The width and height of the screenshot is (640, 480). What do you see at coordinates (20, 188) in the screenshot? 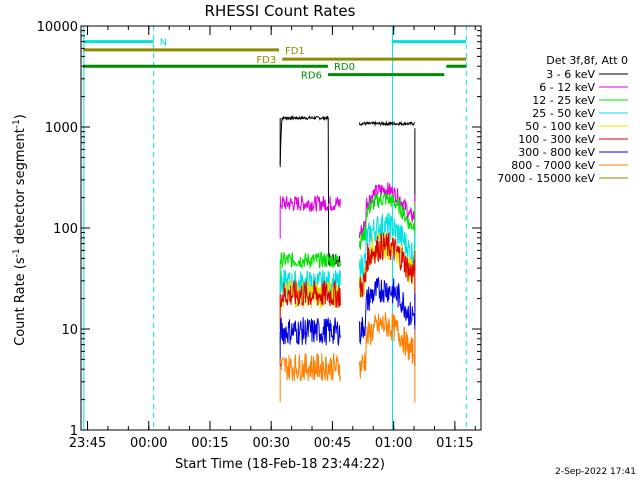
I see `y-axis-label-mid: detector segment` at bounding box center [20, 188].